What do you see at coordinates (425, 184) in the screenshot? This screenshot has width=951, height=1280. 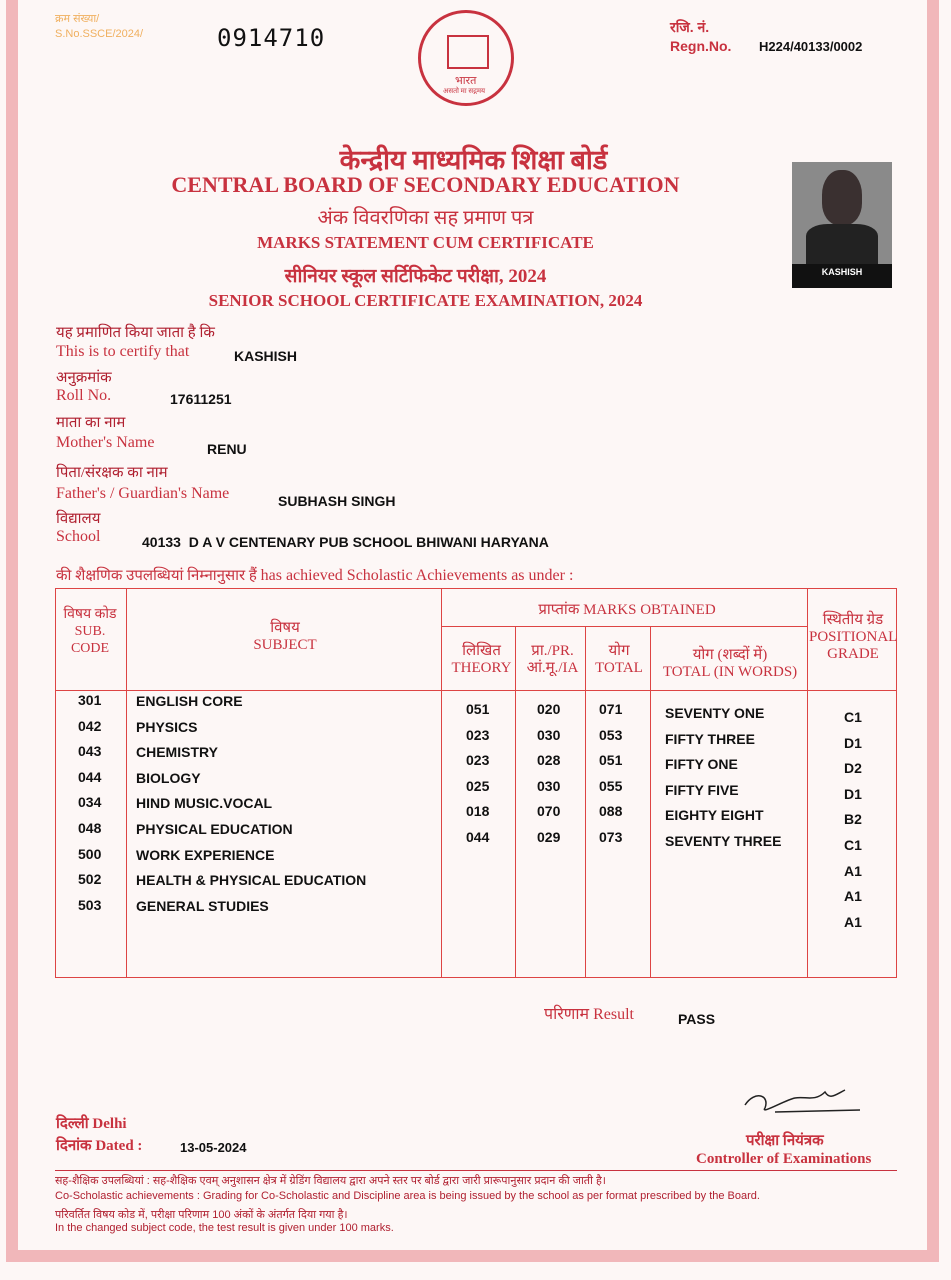 I see `board-title: CENTRAL BOARD OF SECONDARY EDUCATION` at bounding box center [425, 184].